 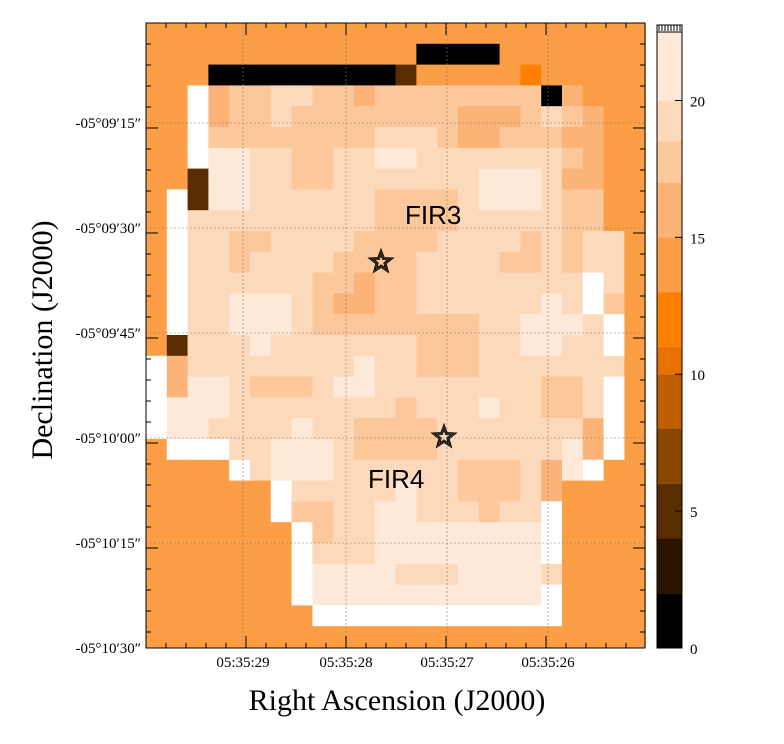 What do you see at coordinates (694, 513) in the screenshot?
I see `colorbar-tick-label: 5` at bounding box center [694, 513].